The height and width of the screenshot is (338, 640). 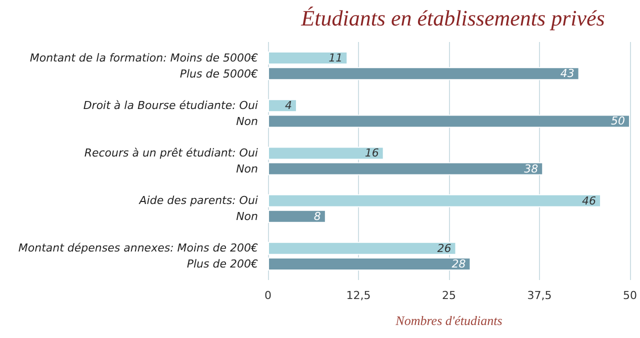 What do you see at coordinates (459, 264) in the screenshot?
I see `data-label: 28` at bounding box center [459, 264].